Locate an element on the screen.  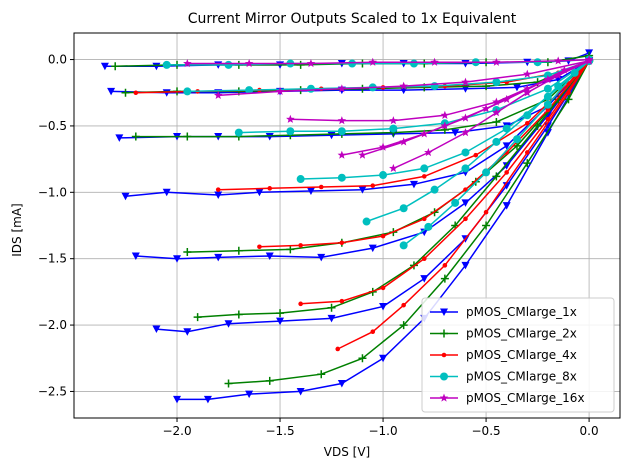
x-tick-label: −2.0 is located at coordinates (176, 431).